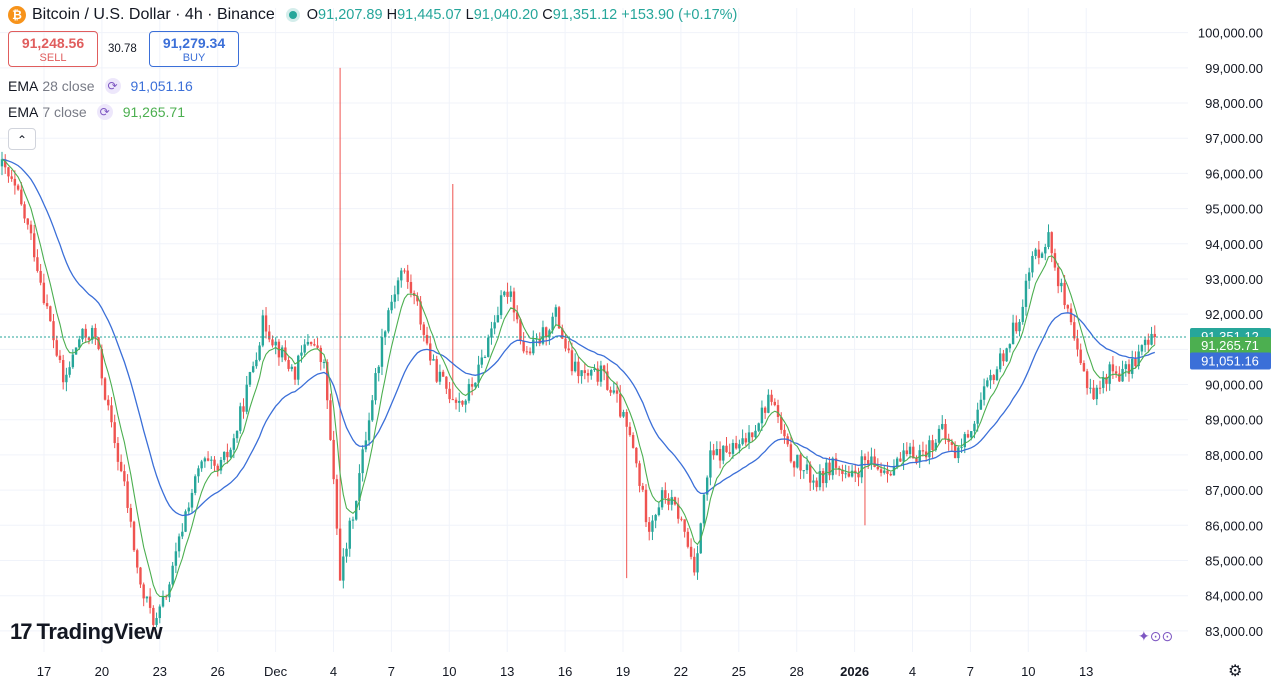 The height and width of the screenshot is (686, 1280). Describe the element at coordinates (86, 632) in the screenshot. I see `tradingview-logo: 17 TradingView` at that location.